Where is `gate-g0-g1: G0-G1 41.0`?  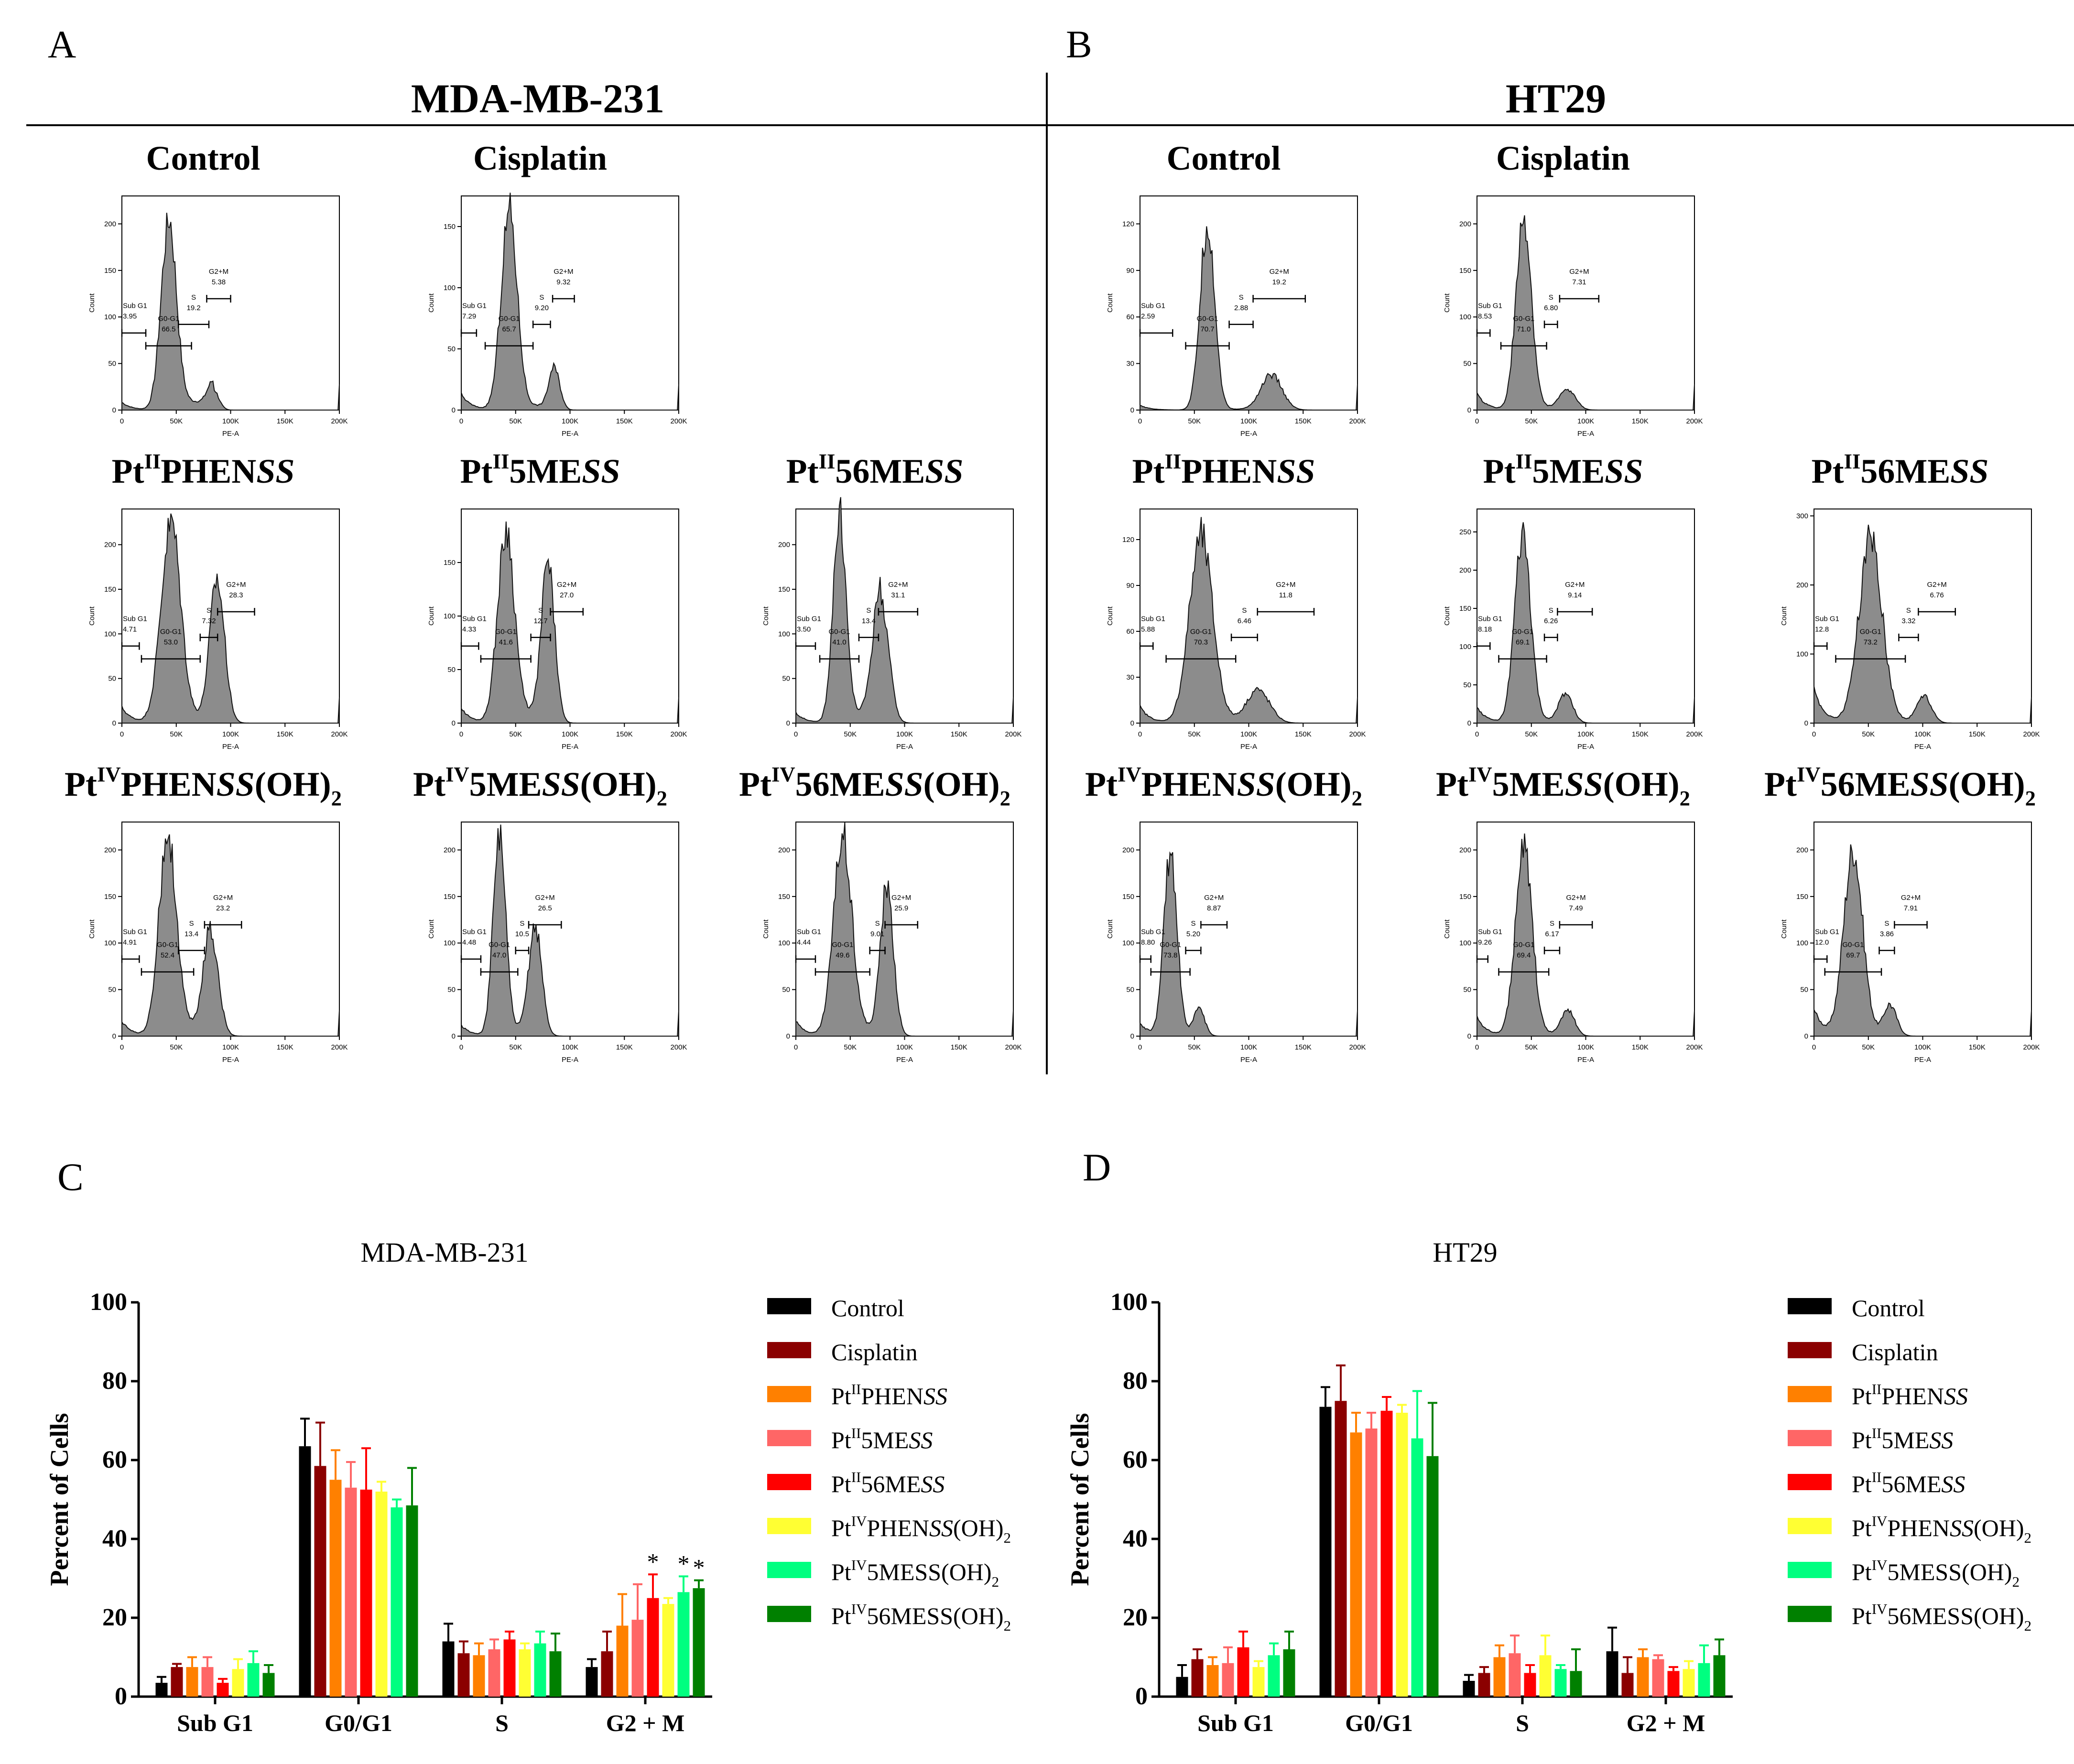
gate-g0-g1: G0-G1 41.0 is located at coordinates (839, 645).